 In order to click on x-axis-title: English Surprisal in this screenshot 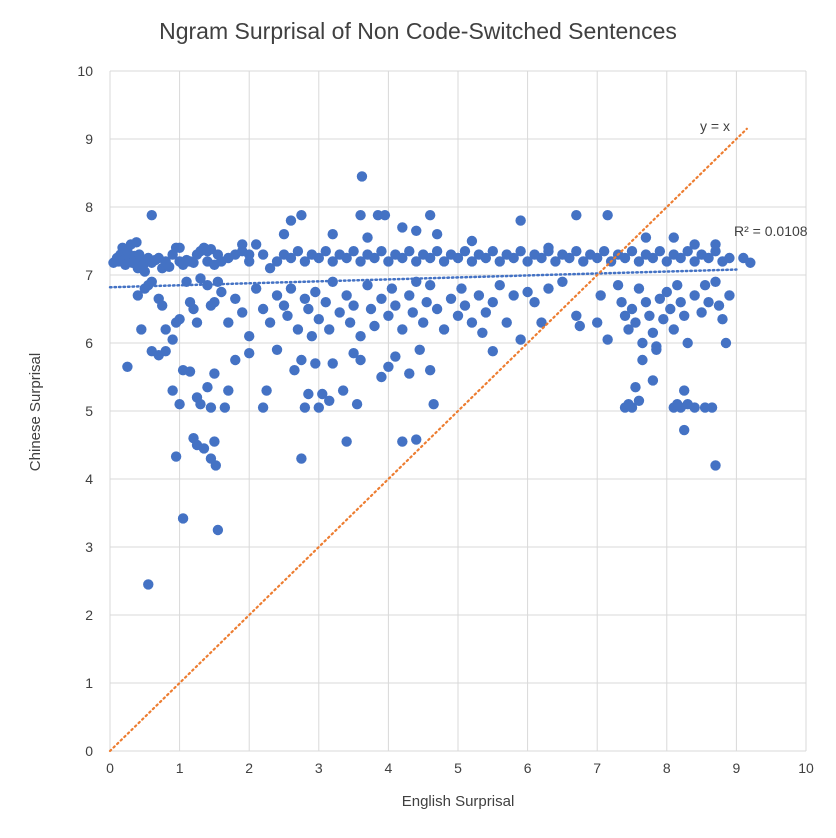, I will do `click(458, 801)`.